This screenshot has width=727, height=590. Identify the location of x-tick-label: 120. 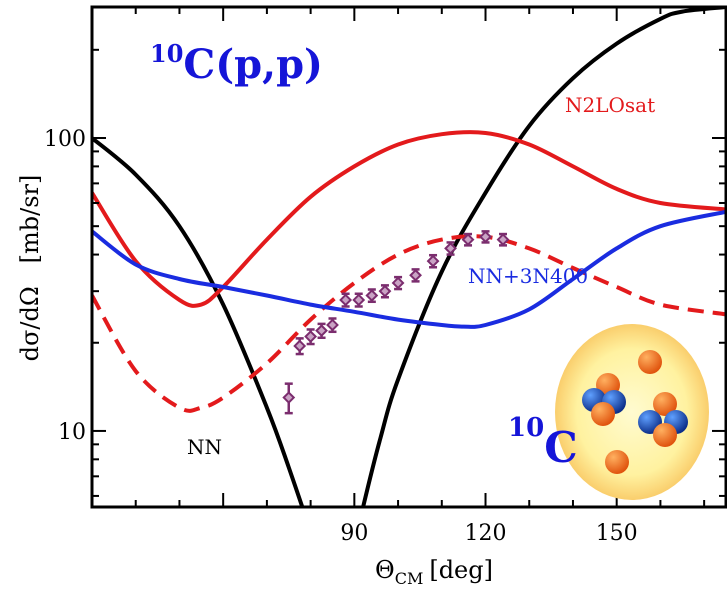
(486, 533).